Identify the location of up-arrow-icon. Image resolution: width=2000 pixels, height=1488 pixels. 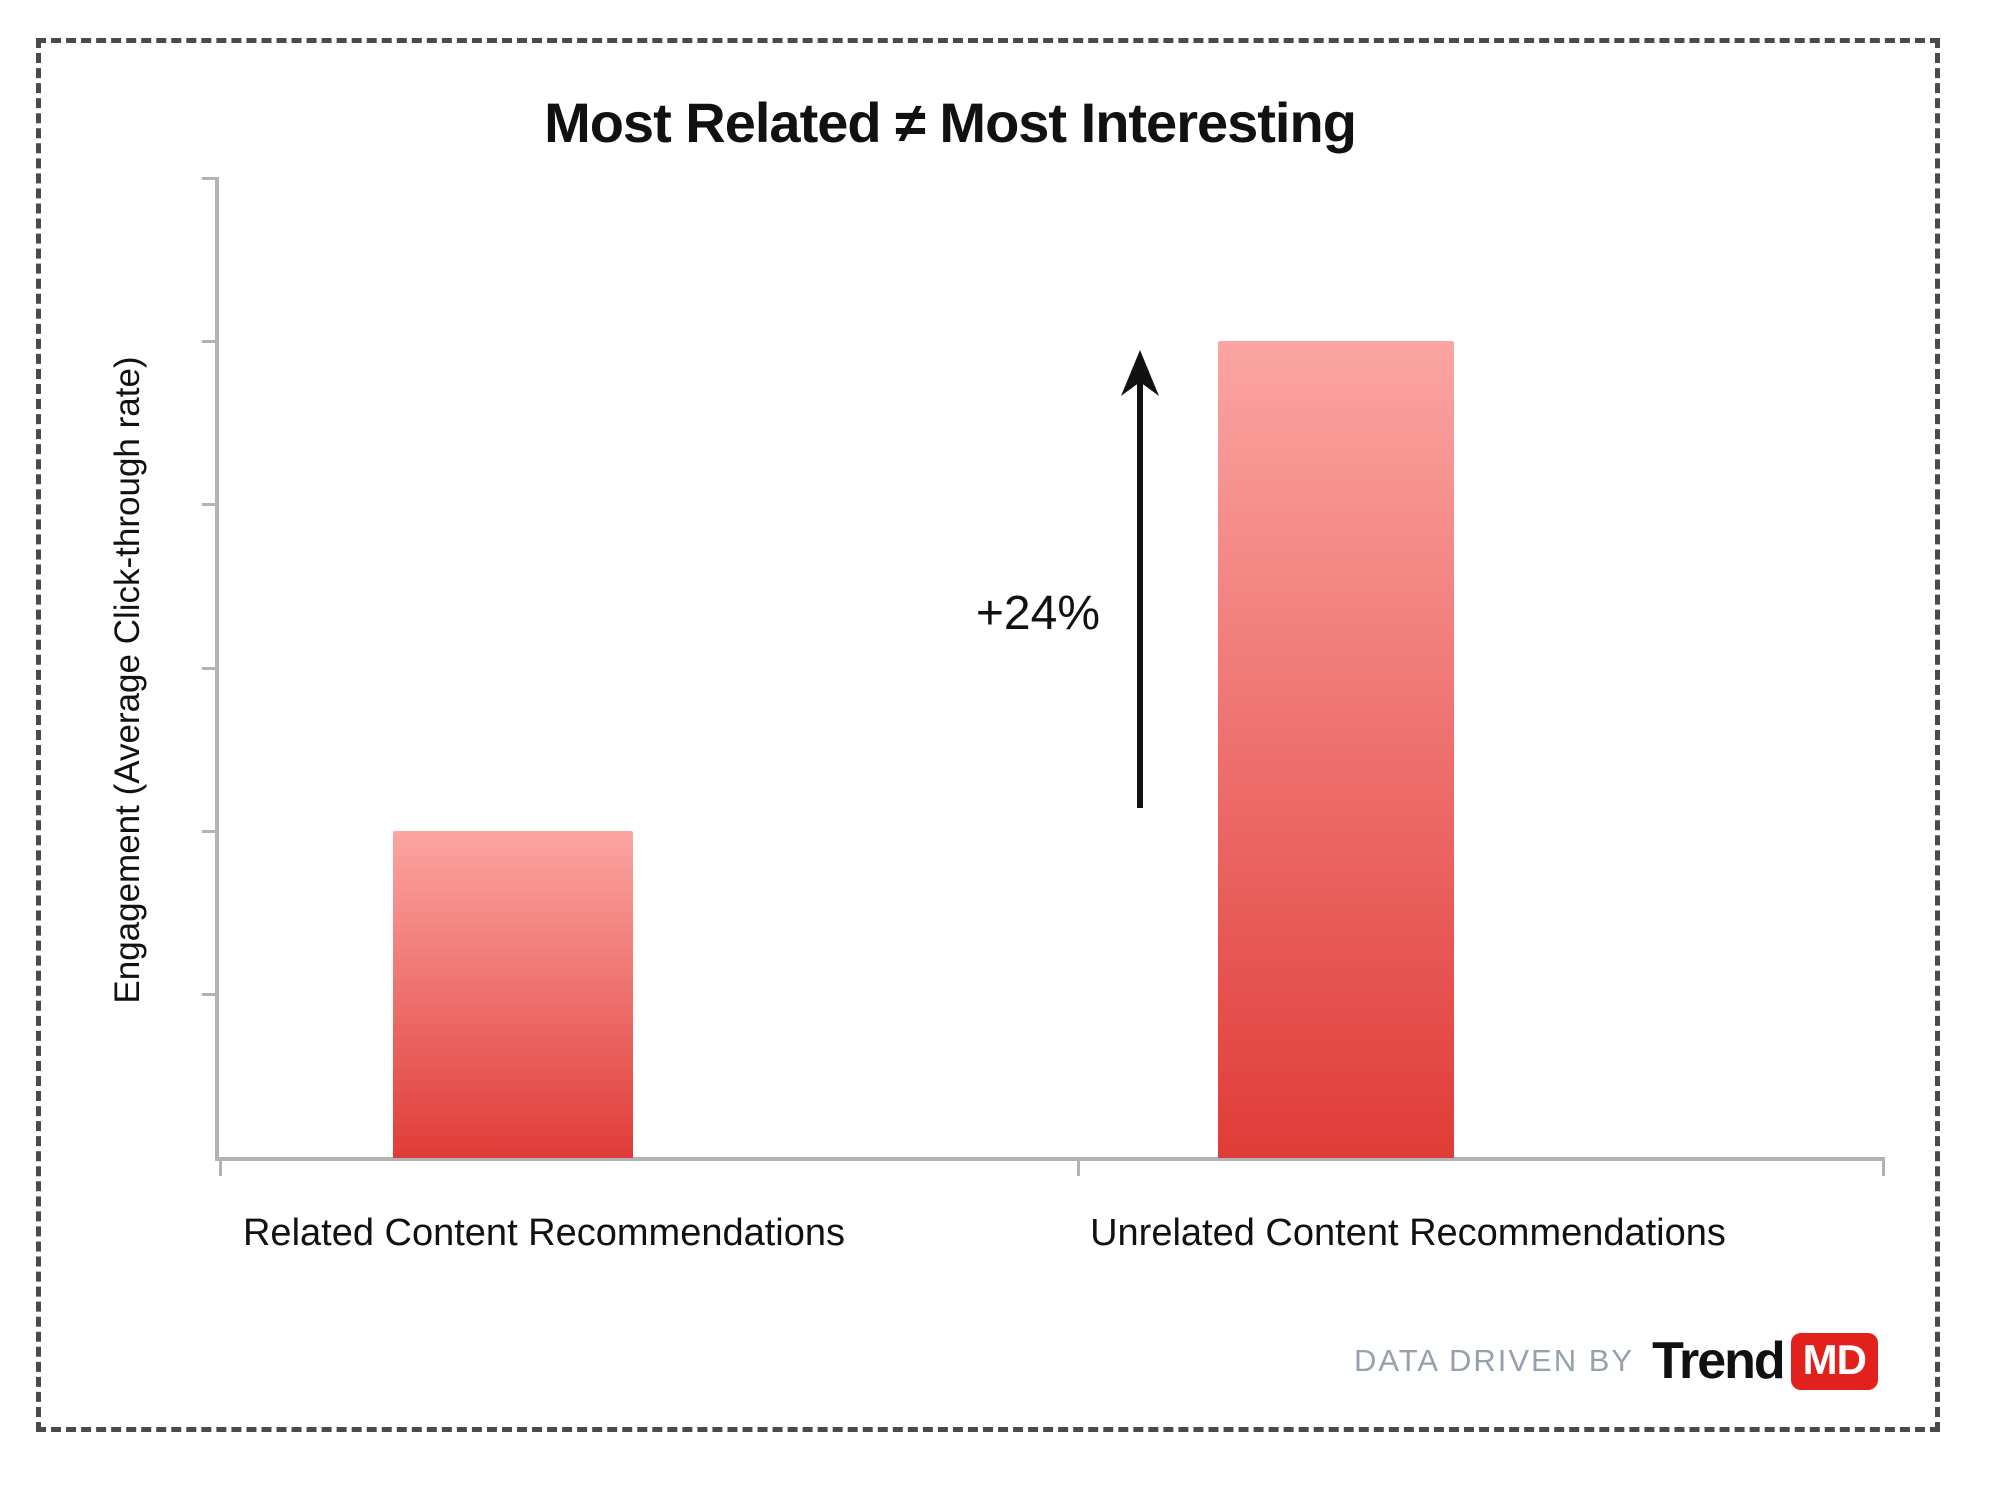
(1140, 579).